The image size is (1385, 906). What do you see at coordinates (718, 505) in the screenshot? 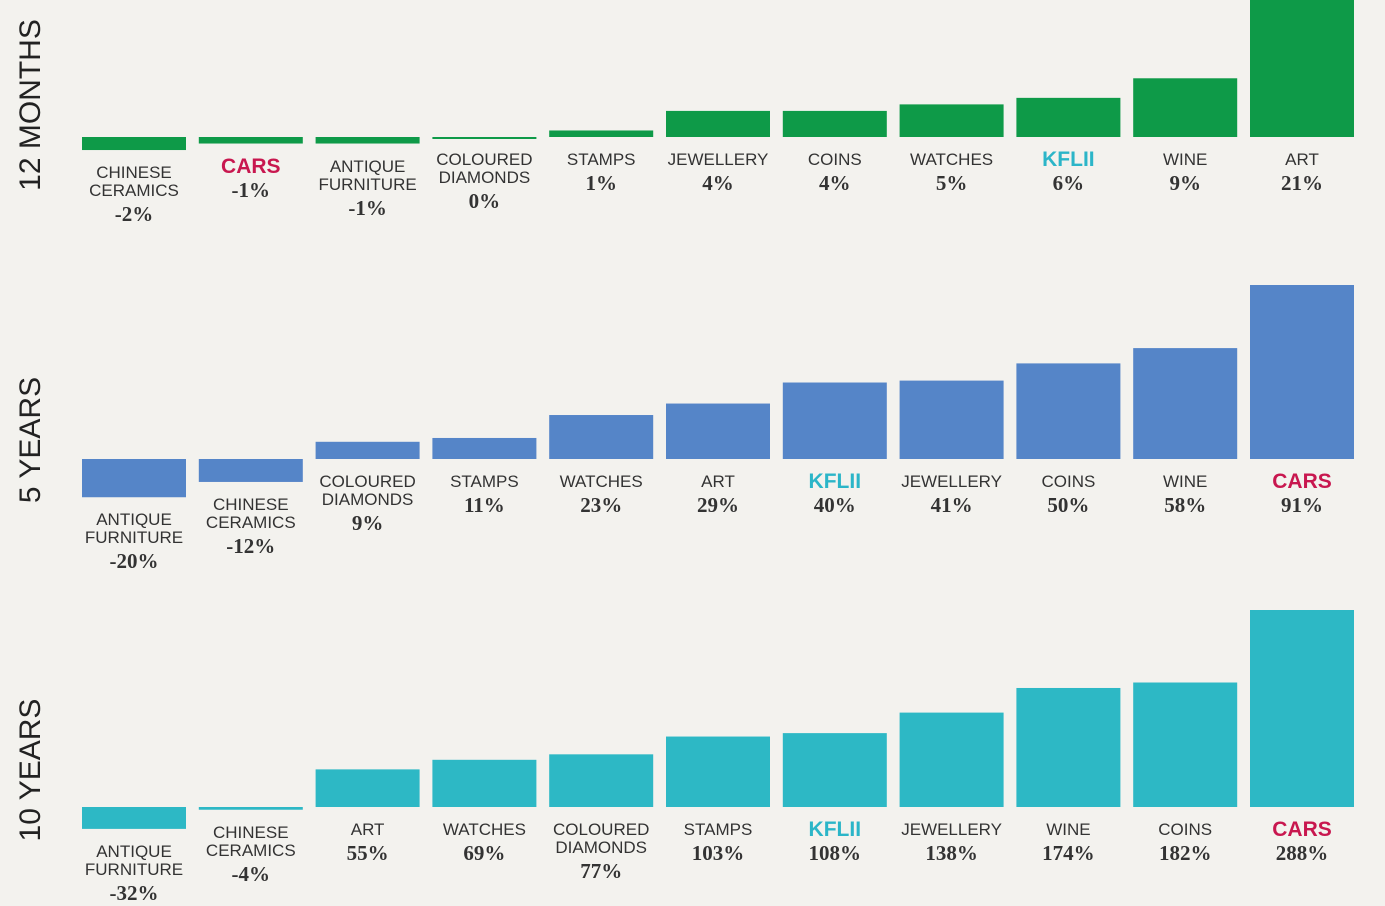
I see `value-label: 29%` at bounding box center [718, 505].